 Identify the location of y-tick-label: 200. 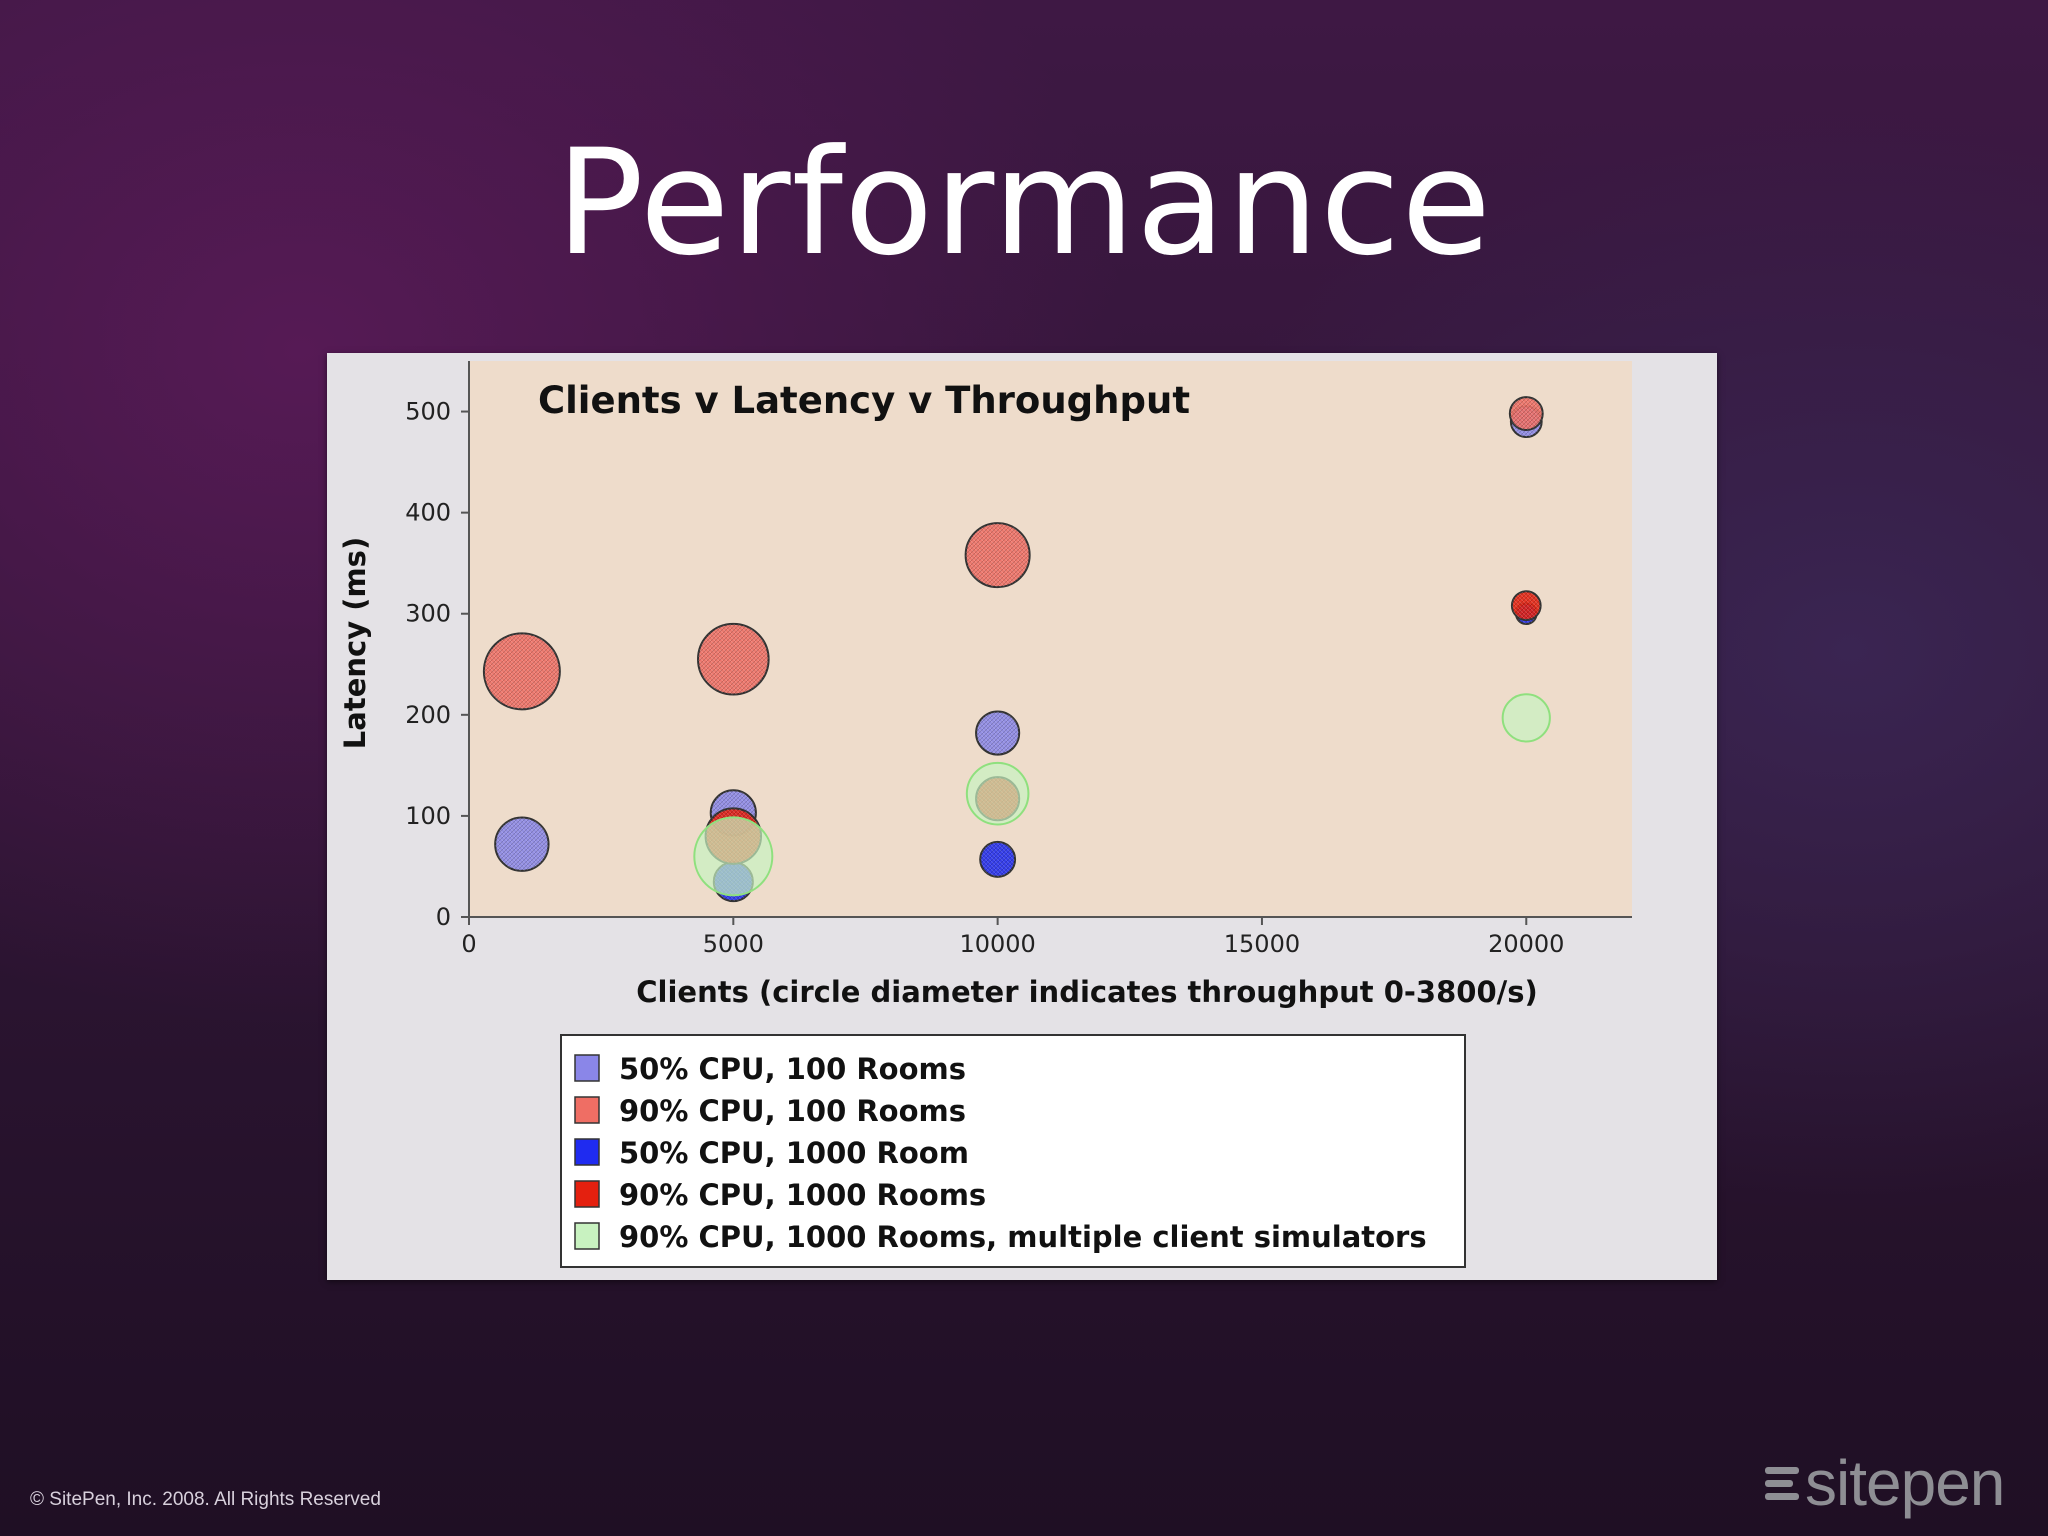
(428, 715).